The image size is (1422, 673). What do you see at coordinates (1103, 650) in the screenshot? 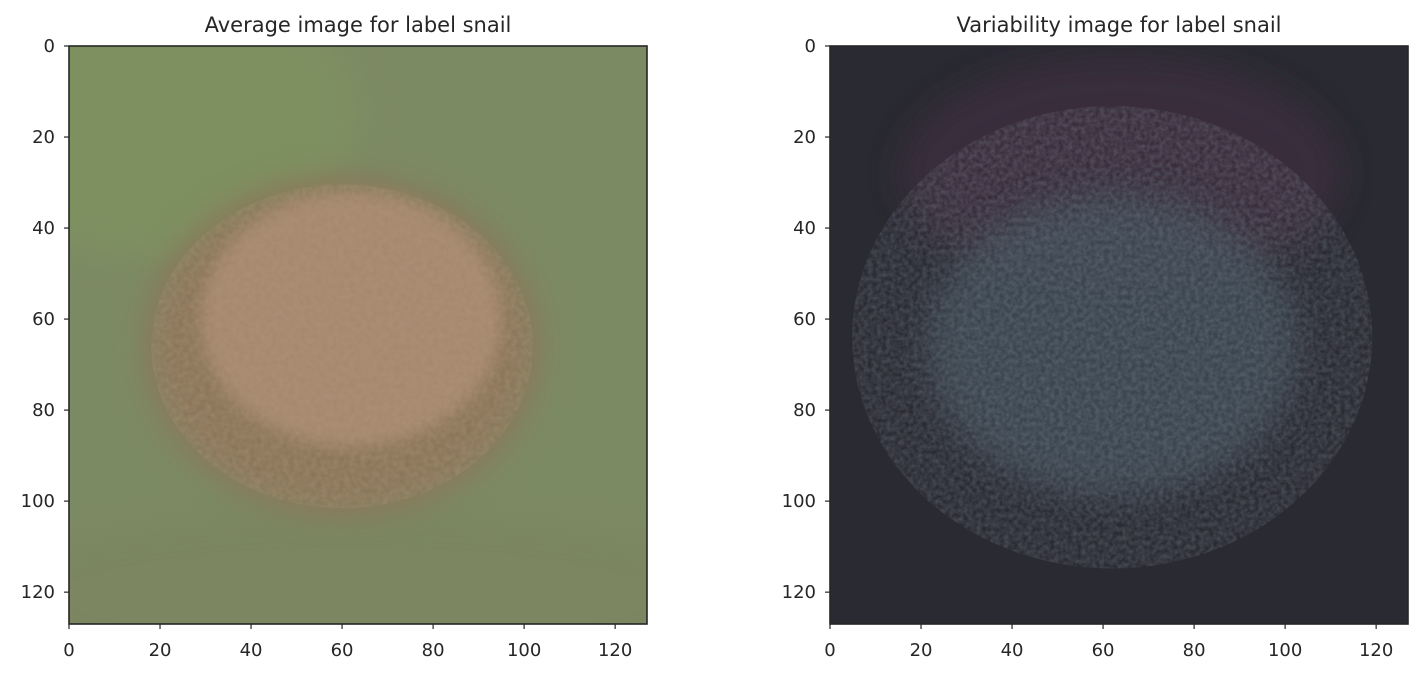
I see `panel-variability-xtick-label: 60` at bounding box center [1103, 650].